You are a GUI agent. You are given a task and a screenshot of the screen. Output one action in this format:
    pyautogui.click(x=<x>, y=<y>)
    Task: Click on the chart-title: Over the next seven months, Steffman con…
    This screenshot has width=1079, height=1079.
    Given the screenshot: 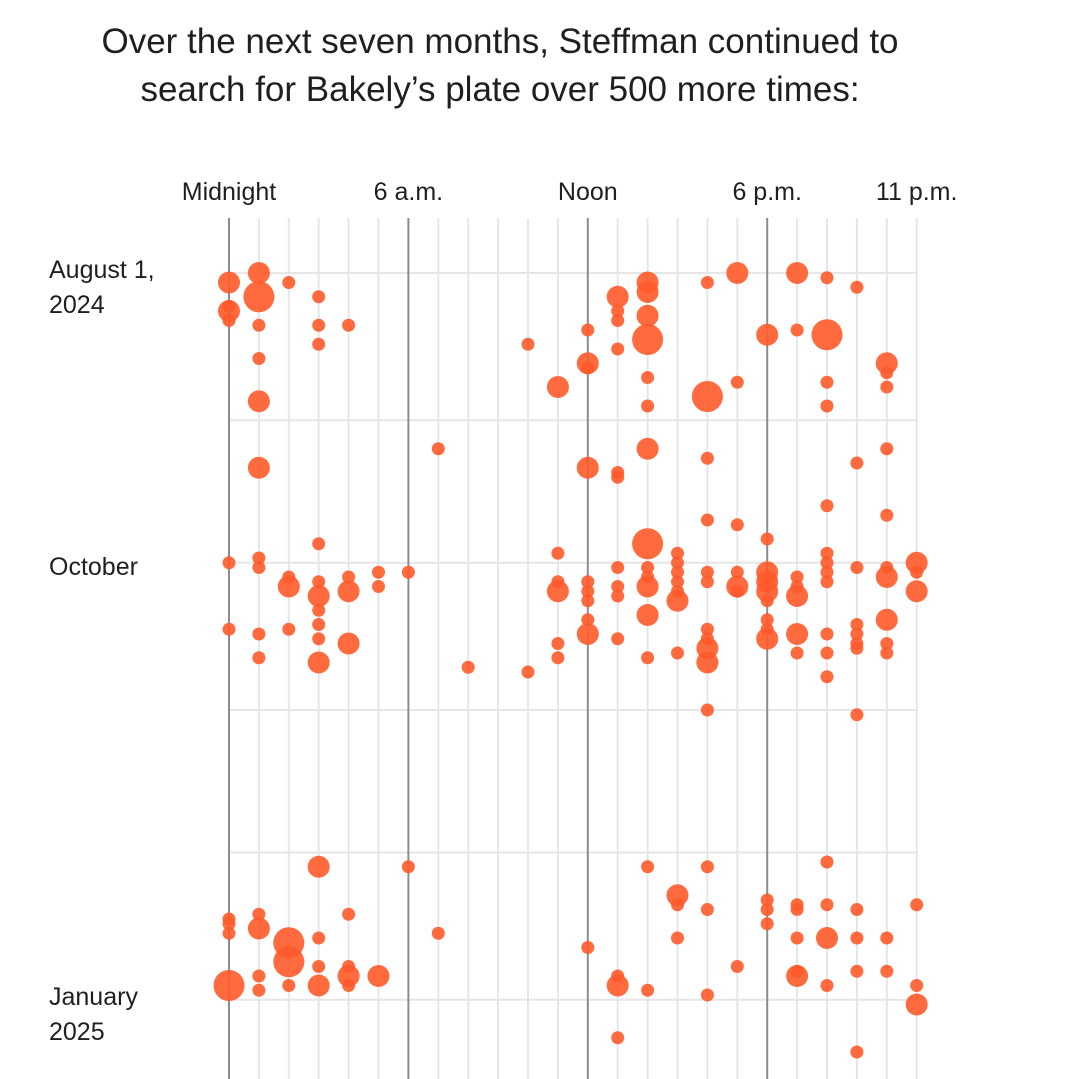 What is the action you would take?
    pyautogui.click(x=500, y=66)
    